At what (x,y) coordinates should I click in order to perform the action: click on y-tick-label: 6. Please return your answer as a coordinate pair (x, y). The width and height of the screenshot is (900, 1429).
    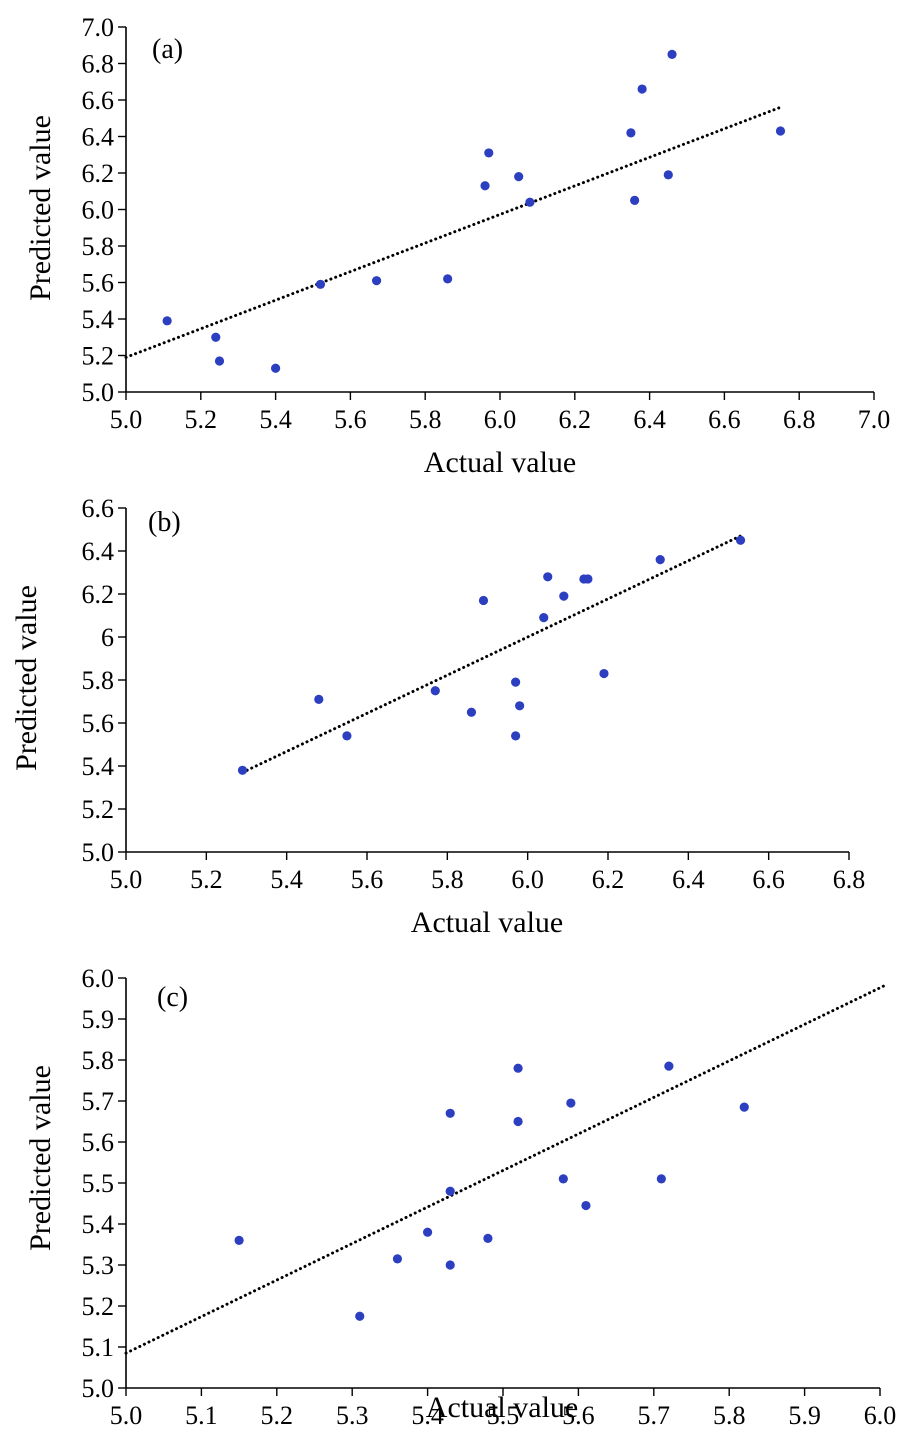
    Looking at the image, I should click on (107, 637).